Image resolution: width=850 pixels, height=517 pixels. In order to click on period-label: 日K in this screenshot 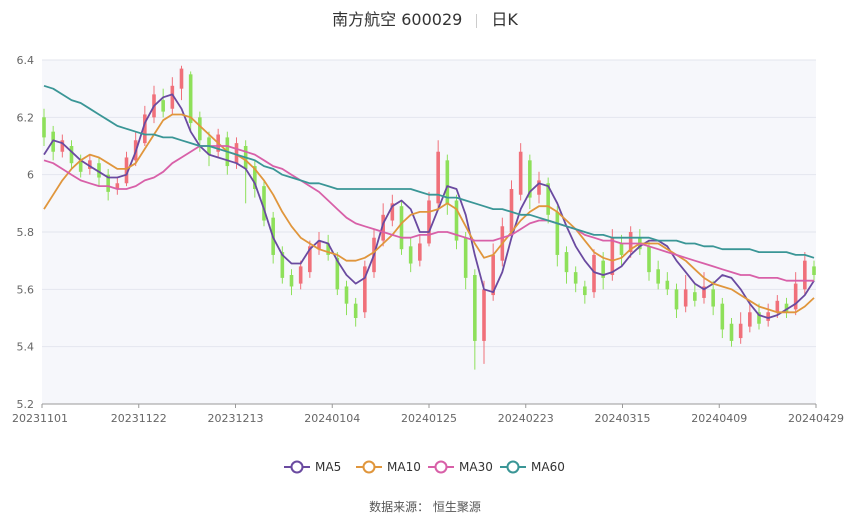, I will do `click(504, 19)`.